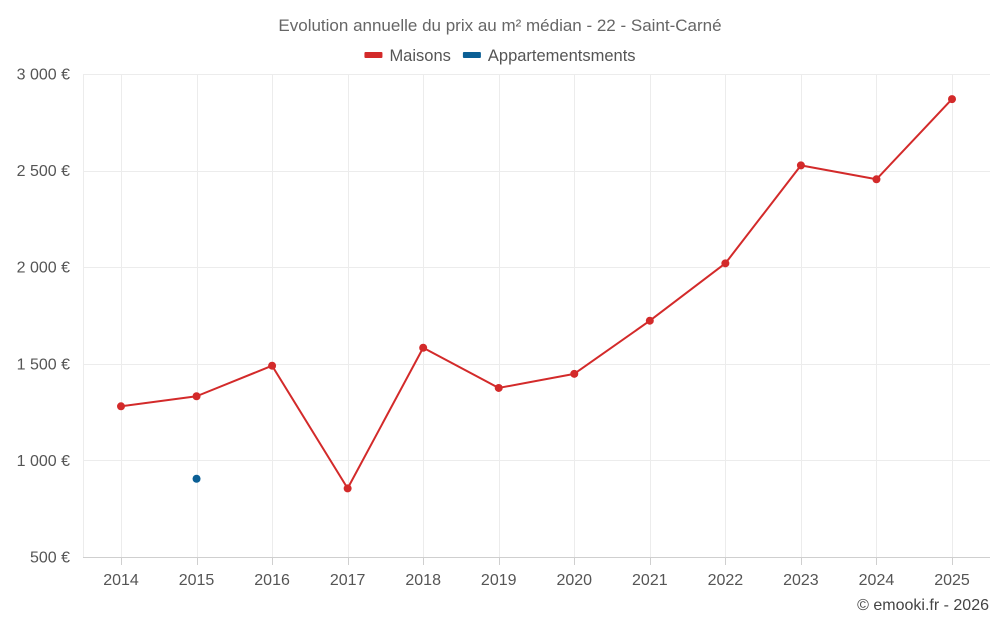  What do you see at coordinates (726, 580) in the screenshot?
I see `x-tick-label: 2022` at bounding box center [726, 580].